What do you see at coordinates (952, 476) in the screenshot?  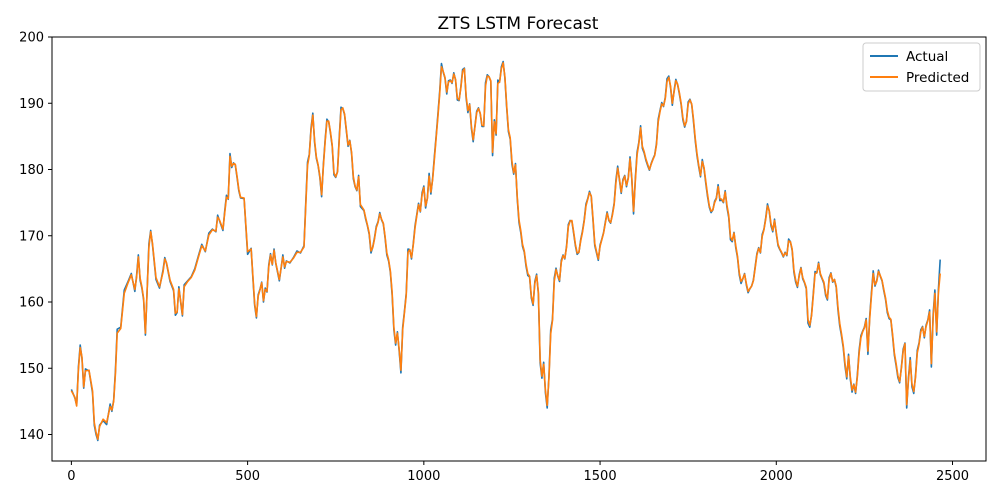 I see `x-tick-label: 2500` at bounding box center [952, 476].